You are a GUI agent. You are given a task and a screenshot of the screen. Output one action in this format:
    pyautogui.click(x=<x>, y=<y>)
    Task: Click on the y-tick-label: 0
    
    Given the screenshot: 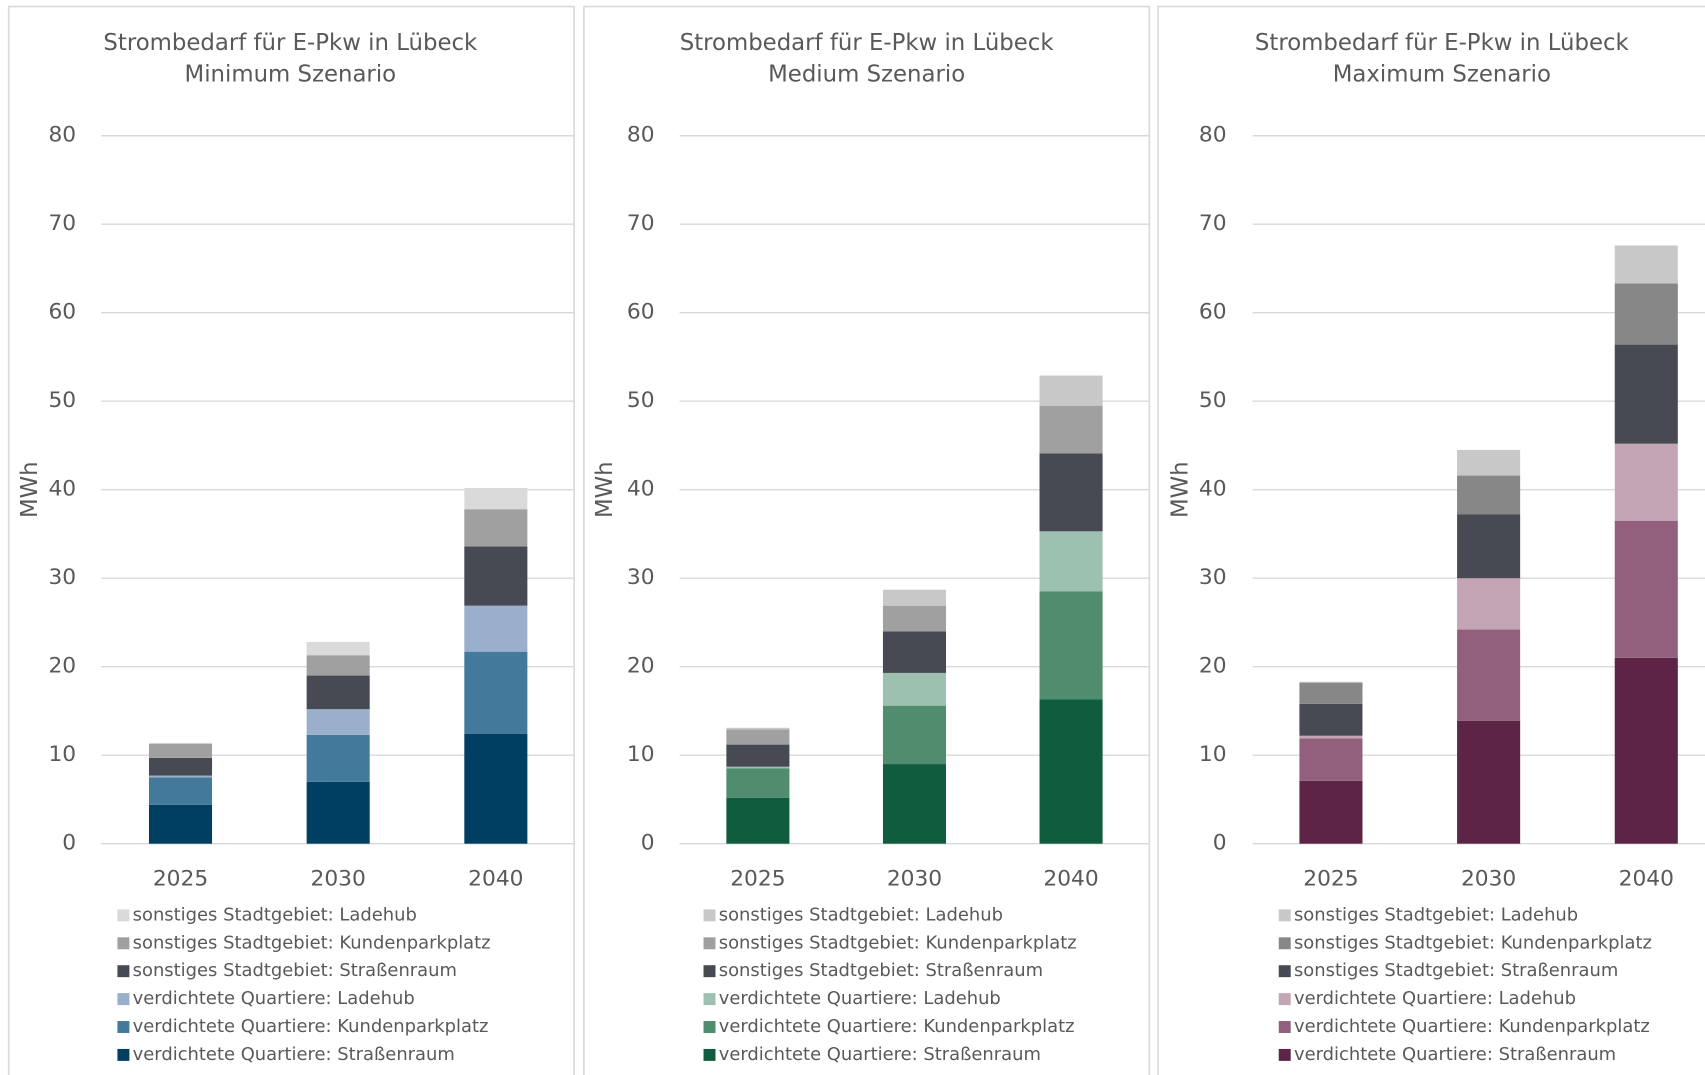 What is the action you would take?
    pyautogui.click(x=1220, y=843)
    